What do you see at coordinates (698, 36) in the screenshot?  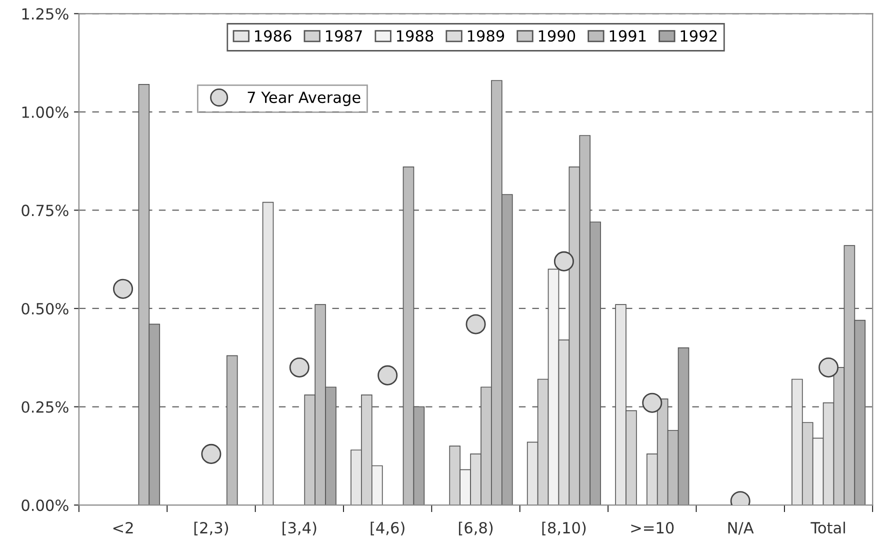 I see `legend-label: 1992` at bounding box center [698, 36].